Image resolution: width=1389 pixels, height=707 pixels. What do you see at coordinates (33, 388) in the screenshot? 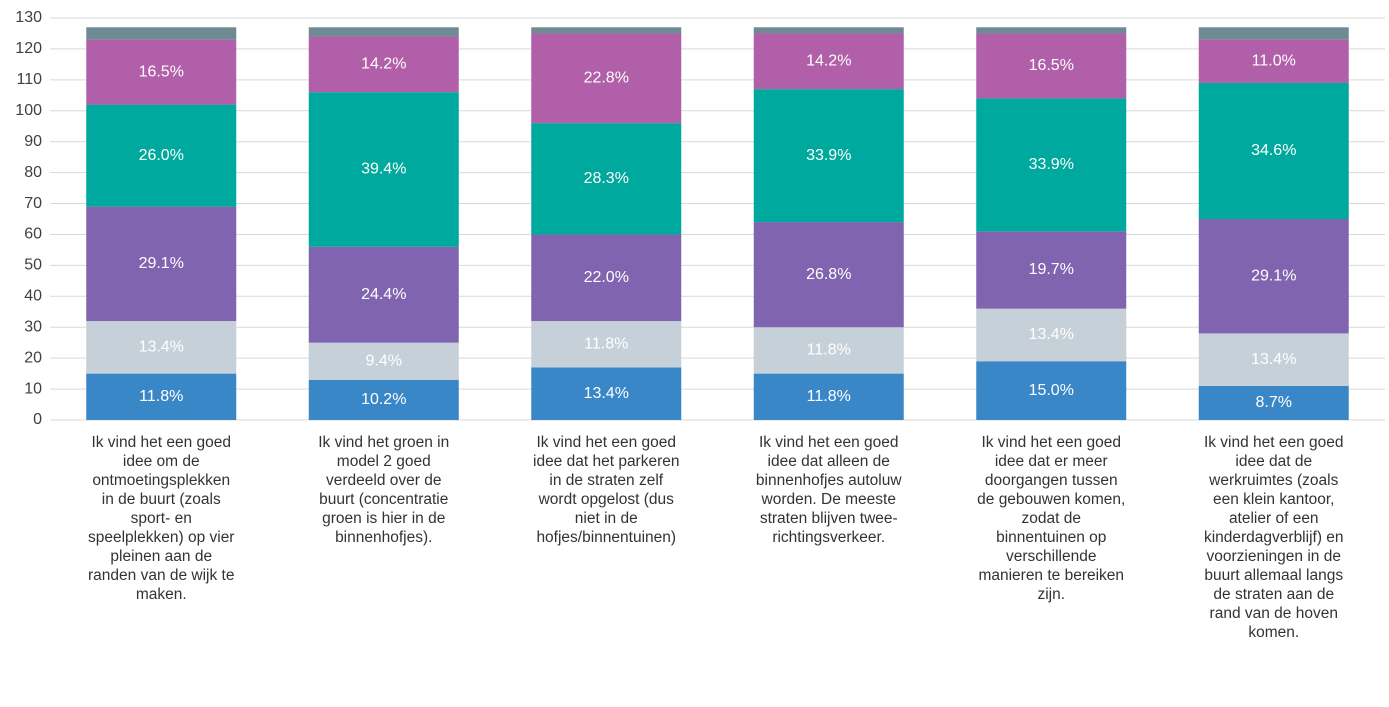
I see `y-tick-label: 10` at bounding box center [33, 388].